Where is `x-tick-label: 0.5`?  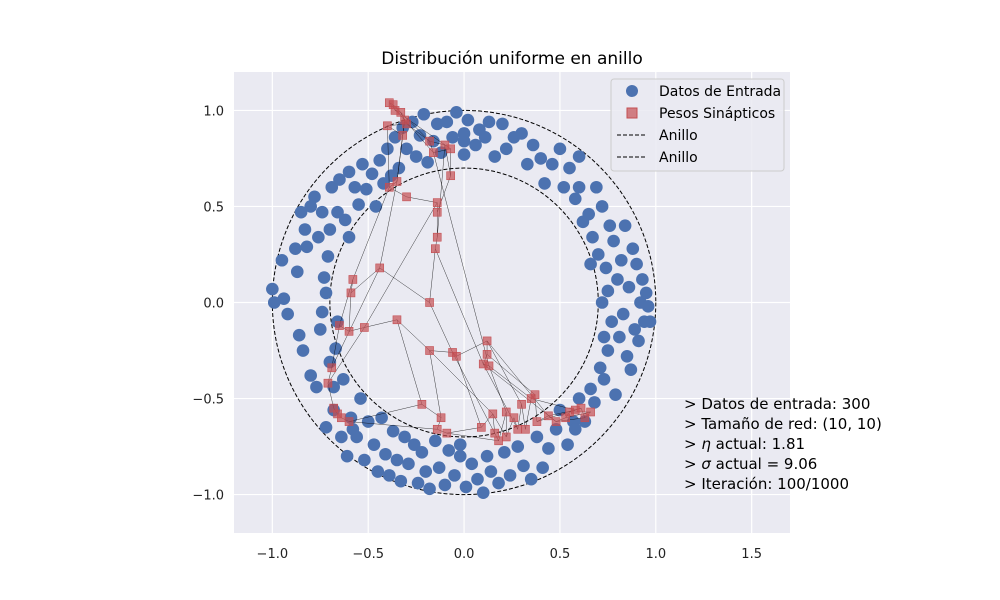
x-tick-label: 0.5 is located at coordinates (560, 554).